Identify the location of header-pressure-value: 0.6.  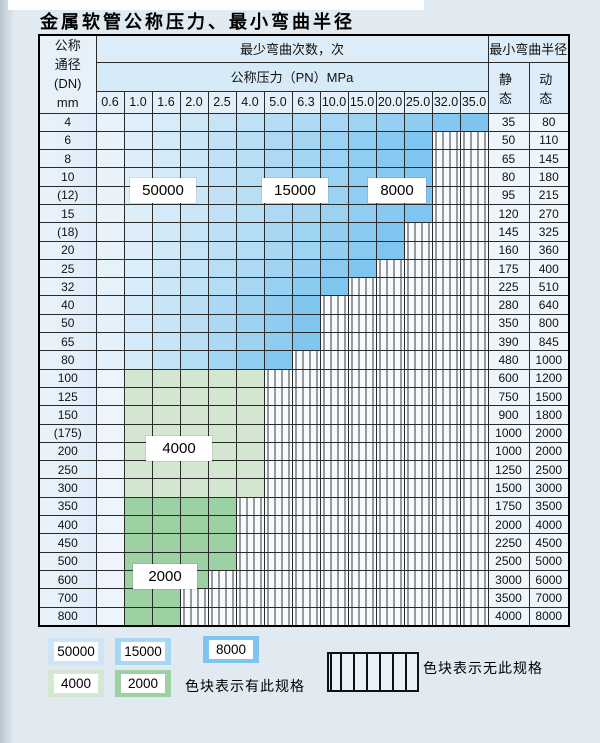
(110, 102).